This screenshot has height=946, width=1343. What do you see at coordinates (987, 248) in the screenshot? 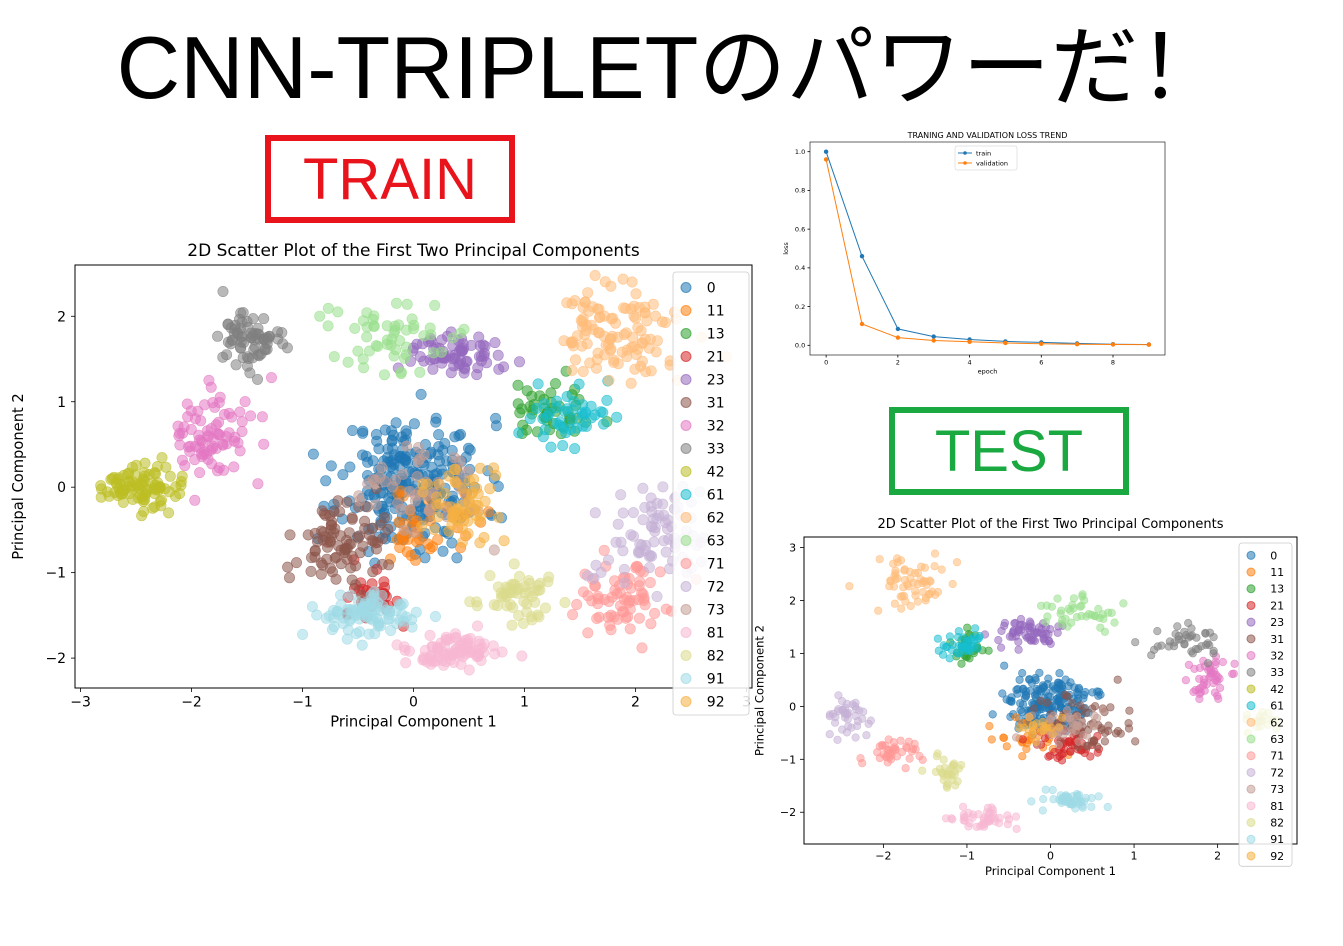
I see `series-line-train` at bounding box center [987, 248].